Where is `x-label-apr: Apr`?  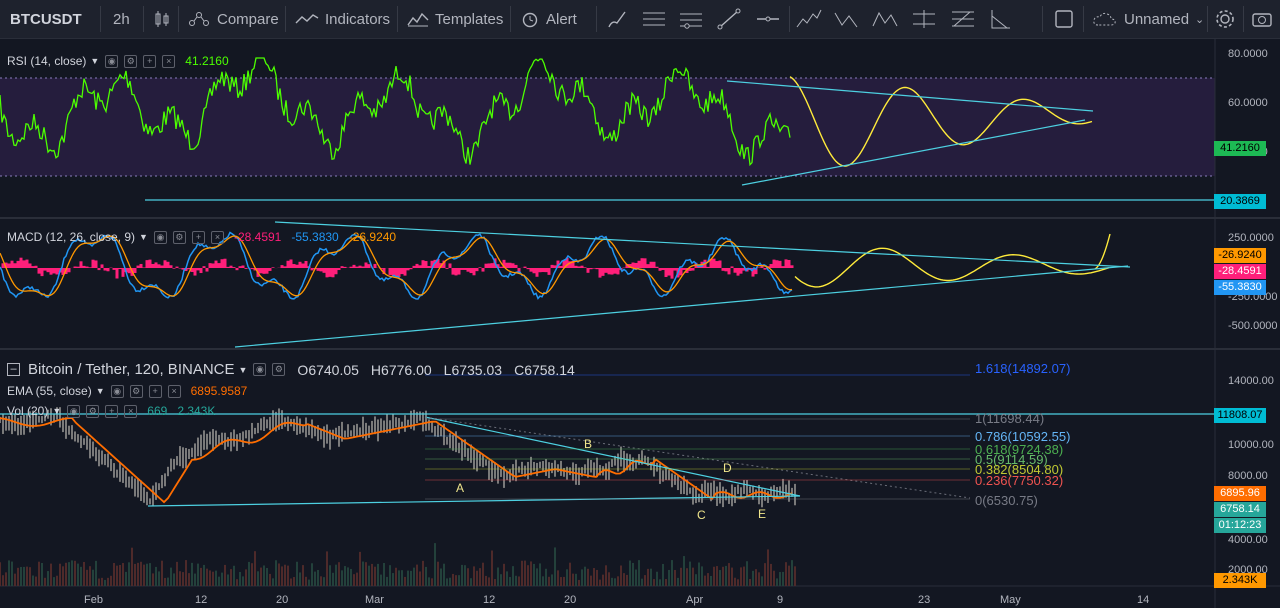
x-label-apr: Apr is located at coordinates (695, 600).